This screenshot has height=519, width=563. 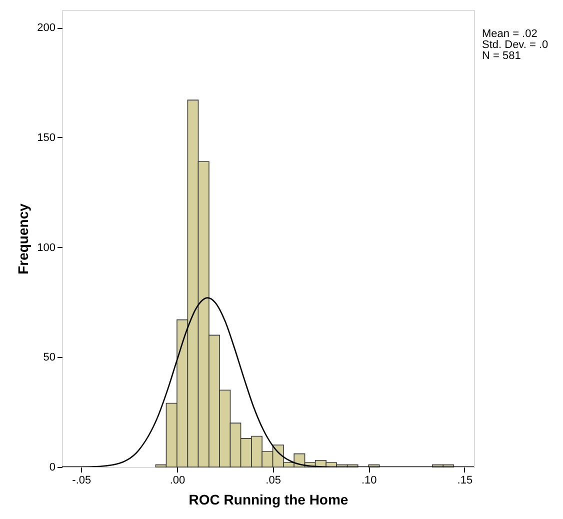 What do you see at coordinates (268, 500) in the screenshot?
I see `x-axis-title: ROC Running the Home` at bounding box center [268, 500].